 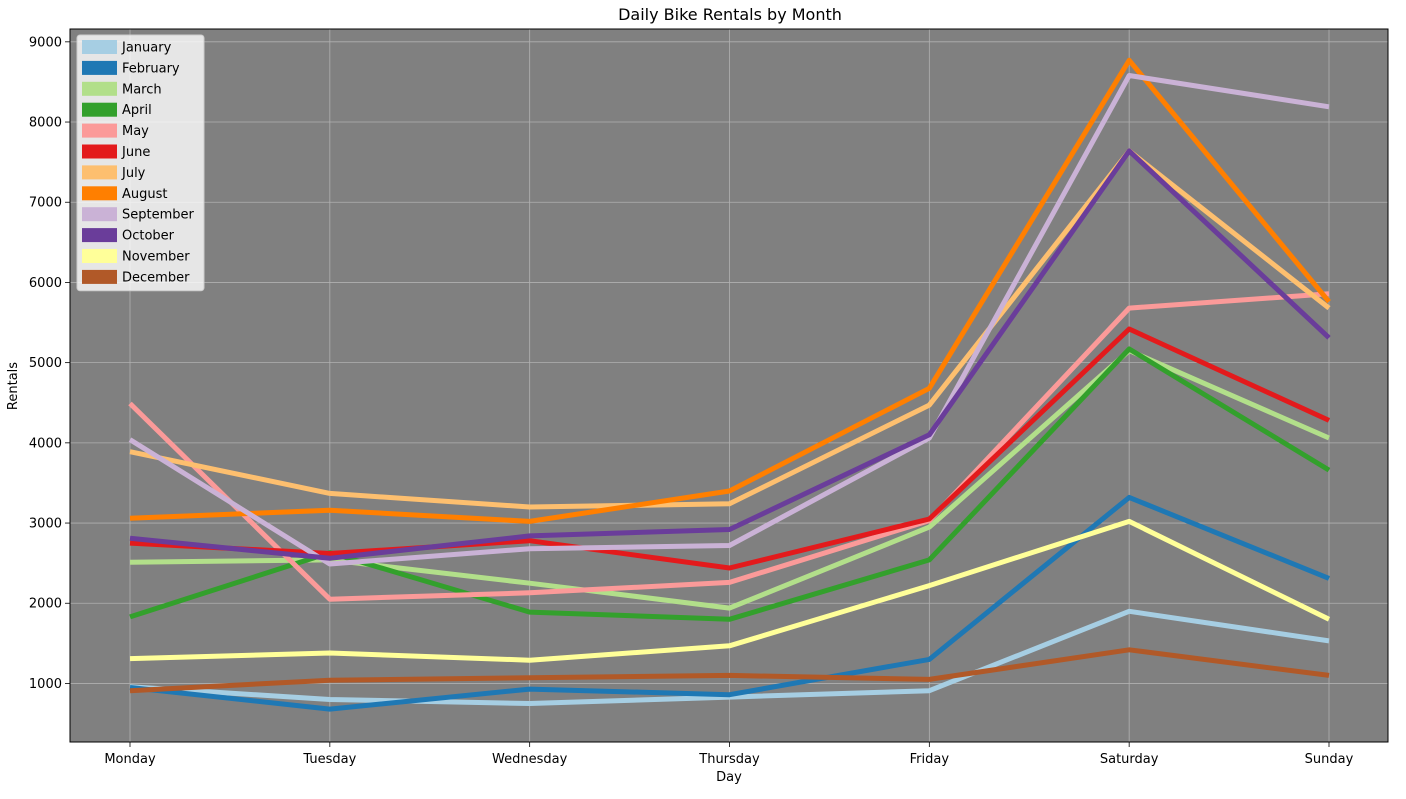 I want to click on legend-swatch-june, so click(x=99, y=151).